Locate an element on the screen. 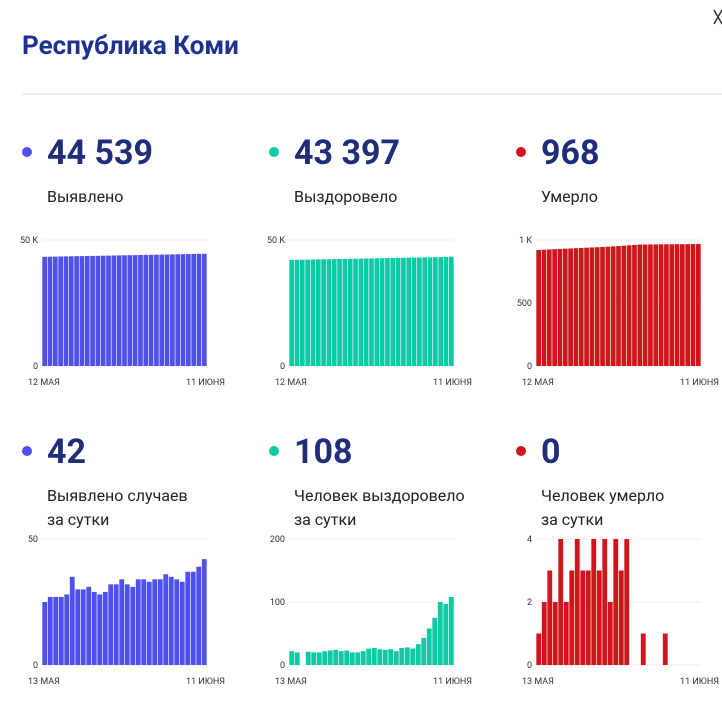  page-title: Республика Коми is located at coordinates (130, 46).